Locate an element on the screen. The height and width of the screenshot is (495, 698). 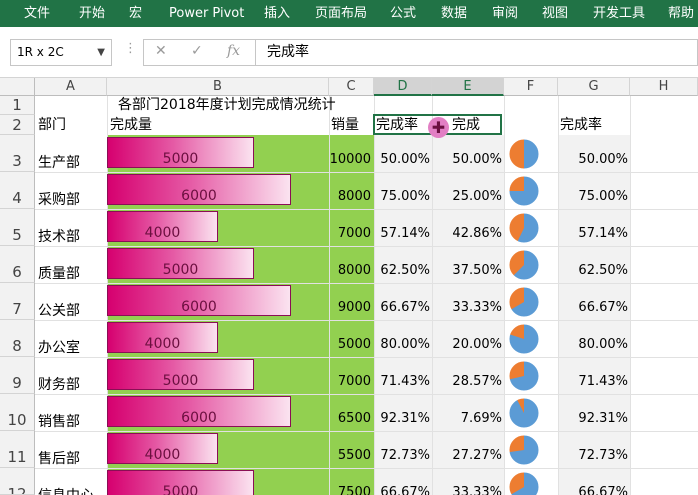
rate-cell: 75.00% is located at coordinates (405, 196).